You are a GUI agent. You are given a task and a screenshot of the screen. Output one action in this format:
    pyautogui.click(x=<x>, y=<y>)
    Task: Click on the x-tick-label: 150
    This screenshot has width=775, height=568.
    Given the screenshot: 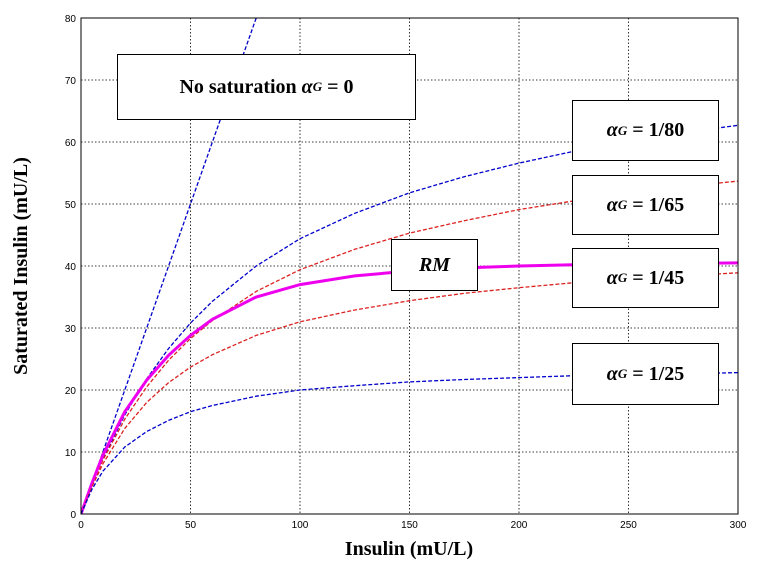 What is the action you would take?
    pyautogui.click(x=409, y=525)
    